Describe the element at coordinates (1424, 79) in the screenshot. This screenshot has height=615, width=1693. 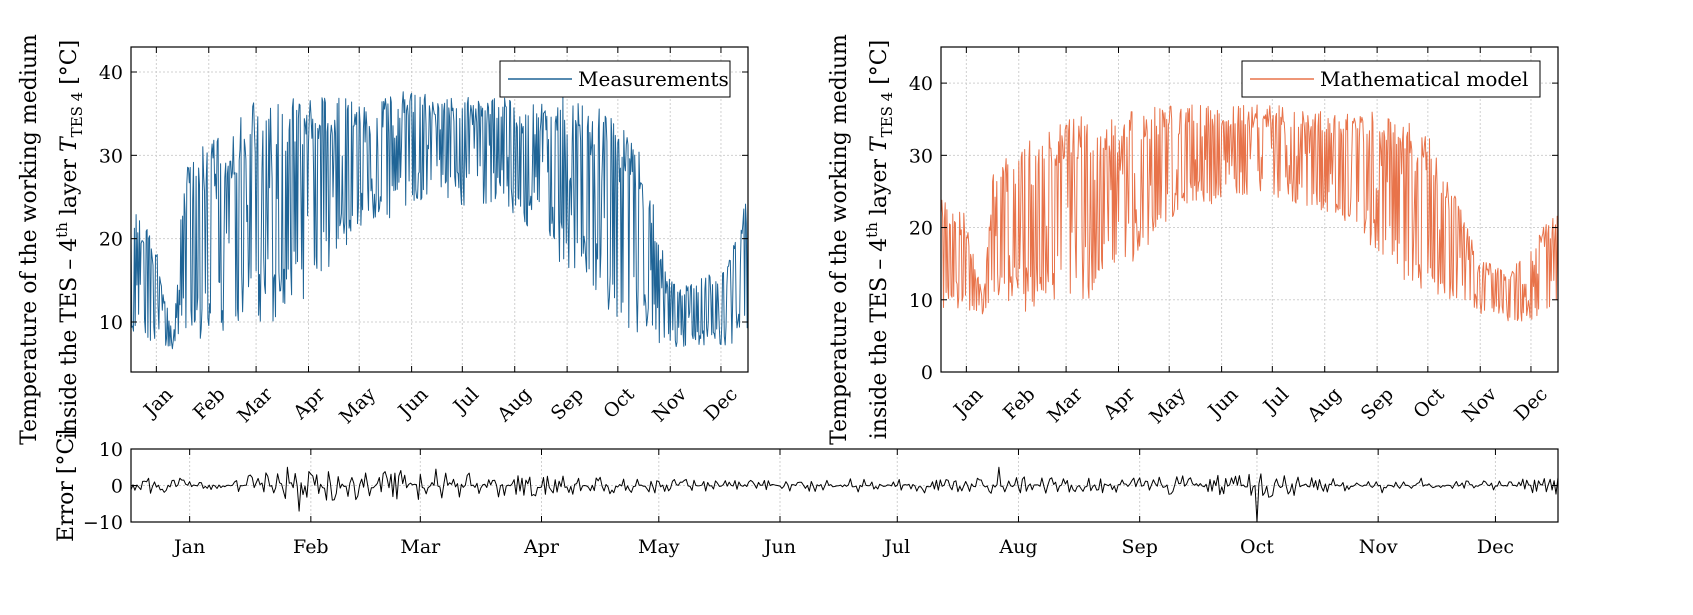
I see `legend-label: Mathematical model` at that location.